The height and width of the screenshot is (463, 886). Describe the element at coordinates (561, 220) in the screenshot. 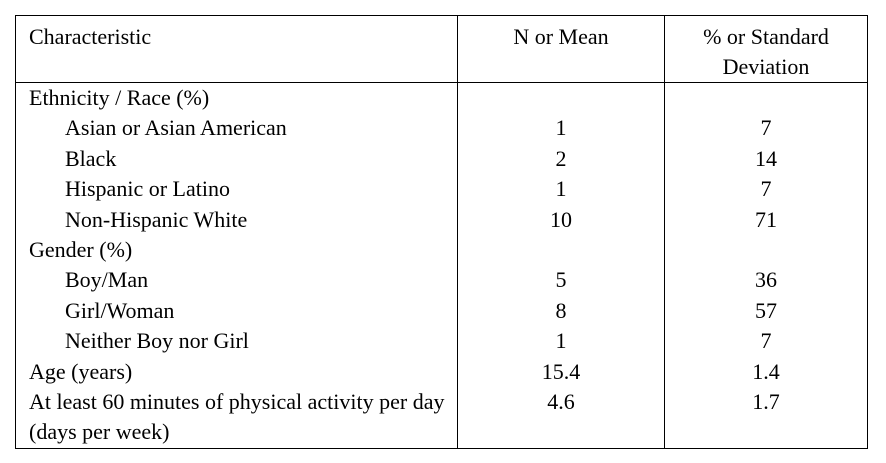

I see `n-cell: 10` at that location.